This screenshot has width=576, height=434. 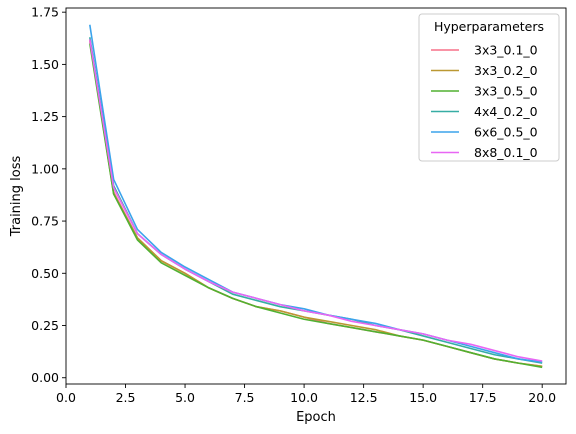 I want to click on legend-entry-label: 3x3_0.5_0, so click(x=506, y=91).